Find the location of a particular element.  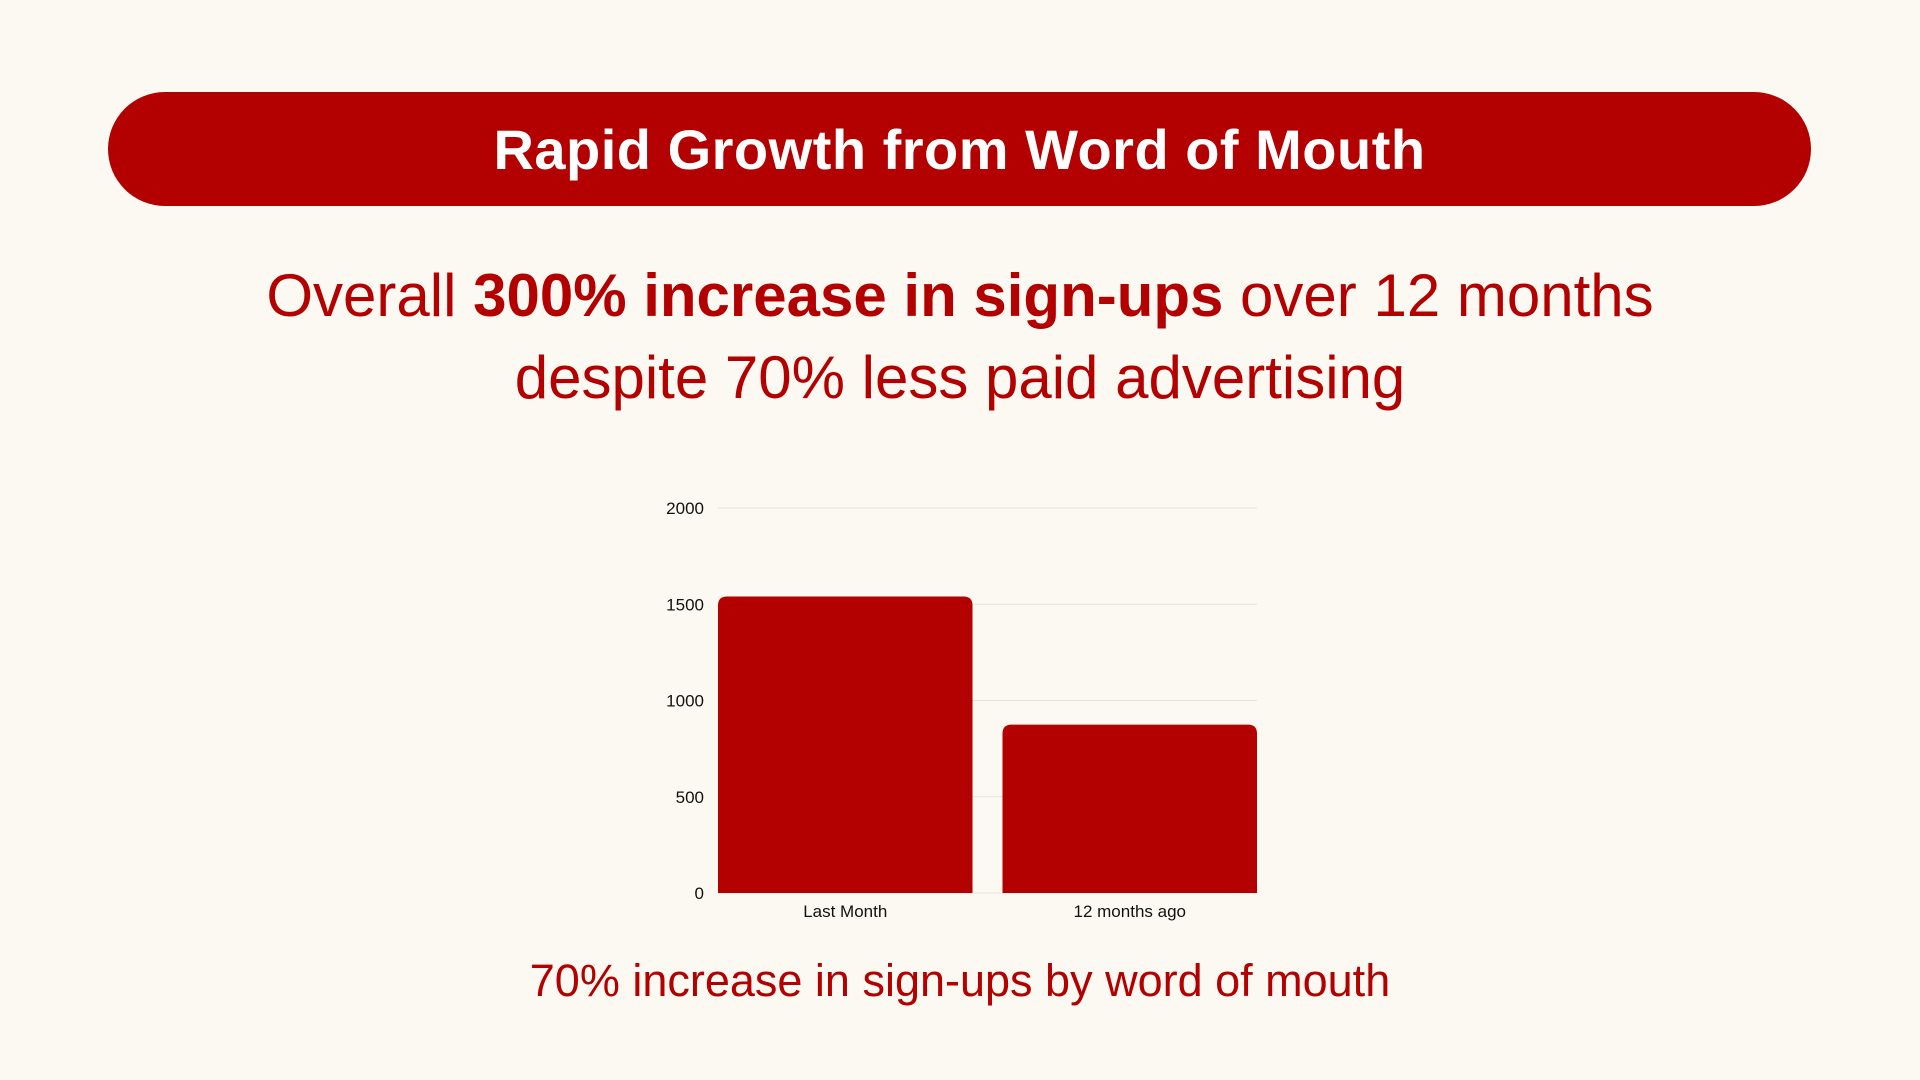

page-title: Rapid Growth from Word of Mouth is located at coordinates (959, 149).